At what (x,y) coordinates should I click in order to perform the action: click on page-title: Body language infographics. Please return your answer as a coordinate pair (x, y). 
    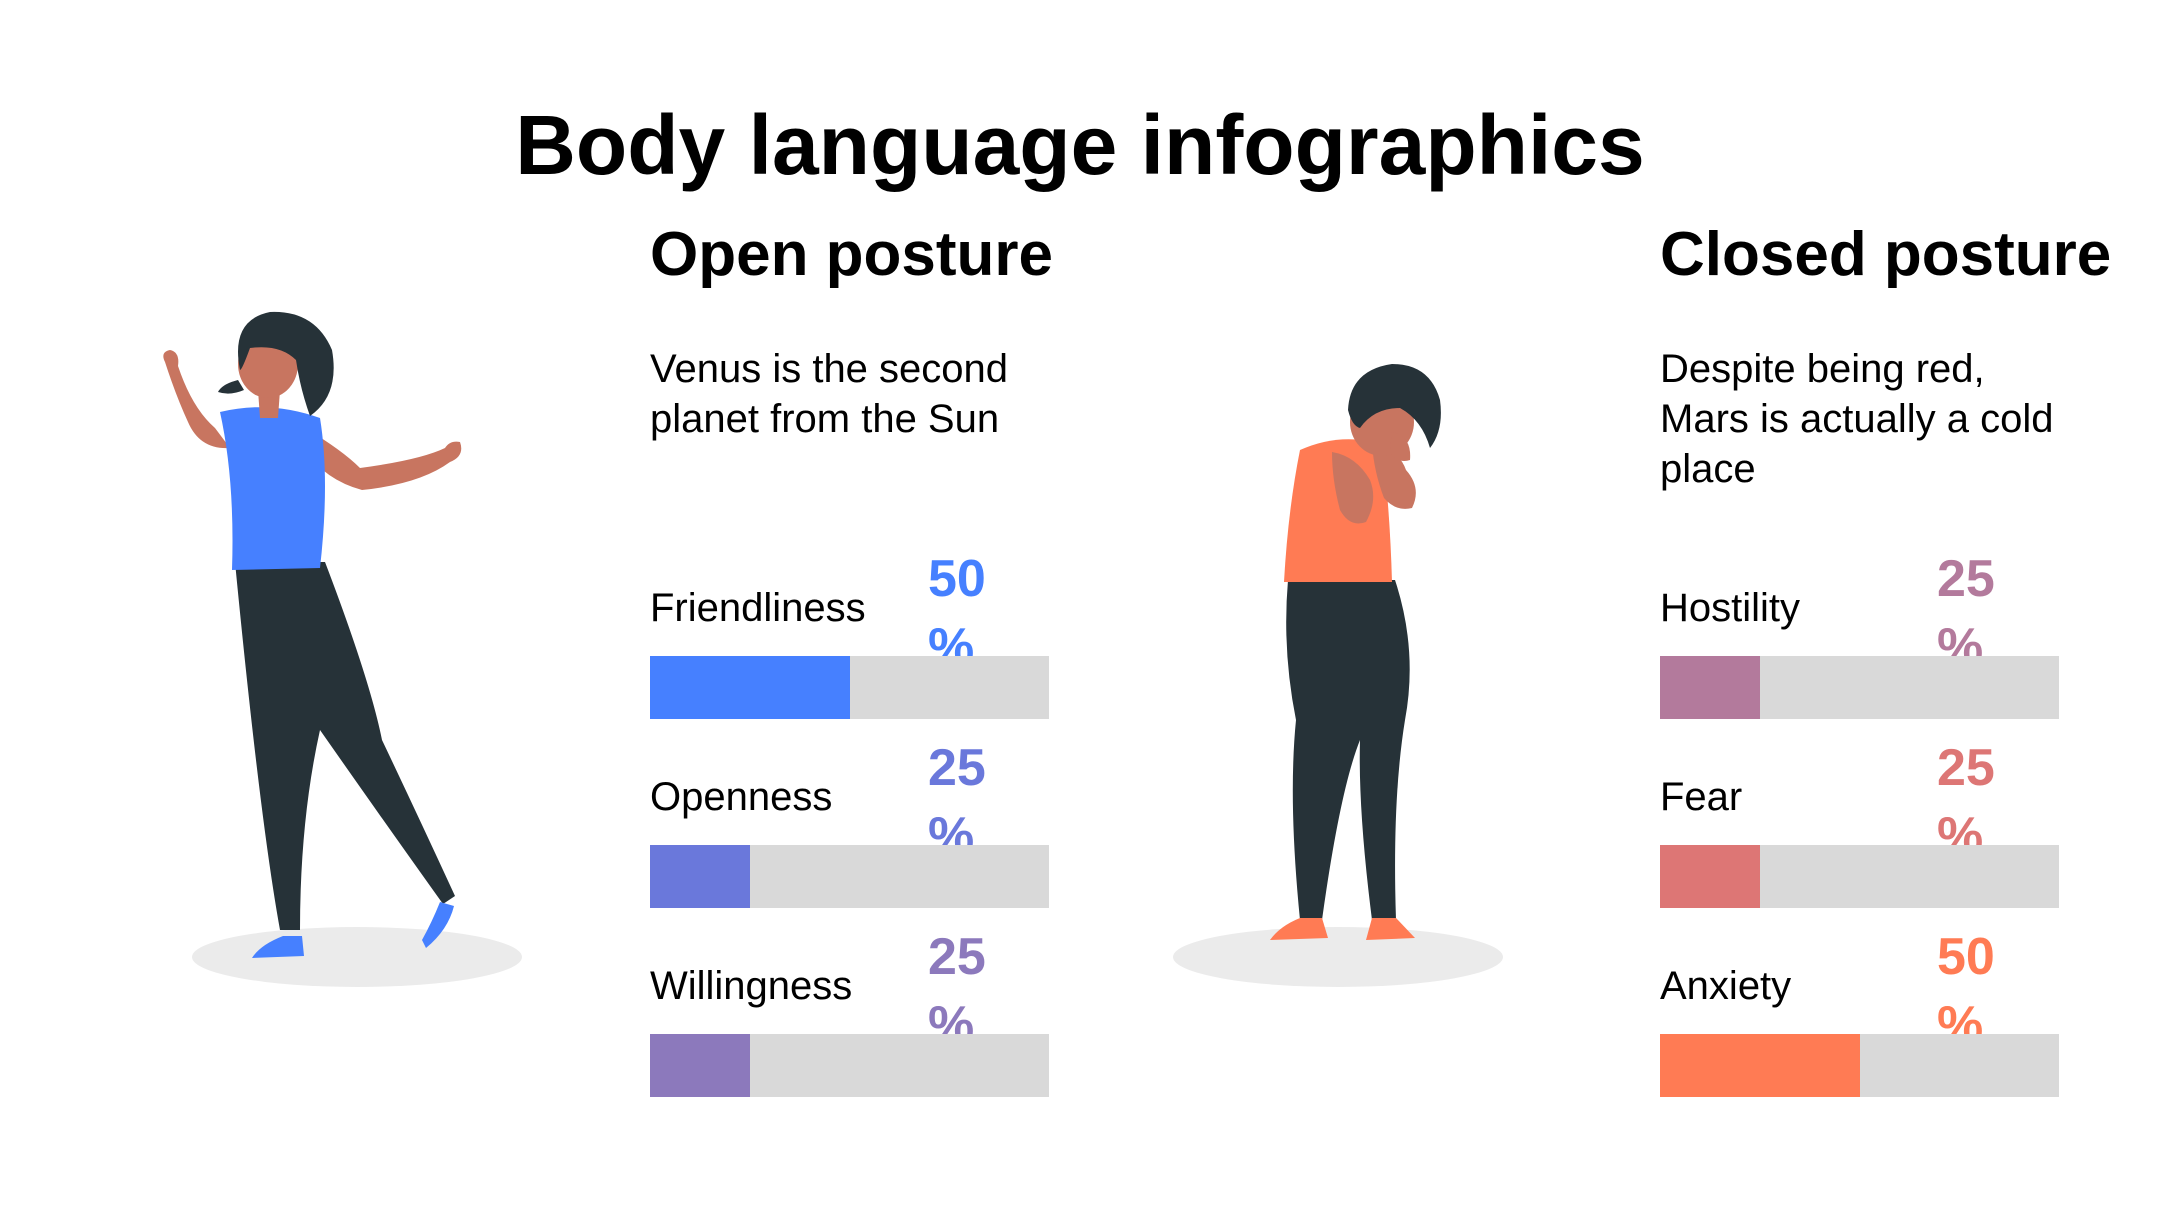
    Looking at the image, I should click on (1080, 145).